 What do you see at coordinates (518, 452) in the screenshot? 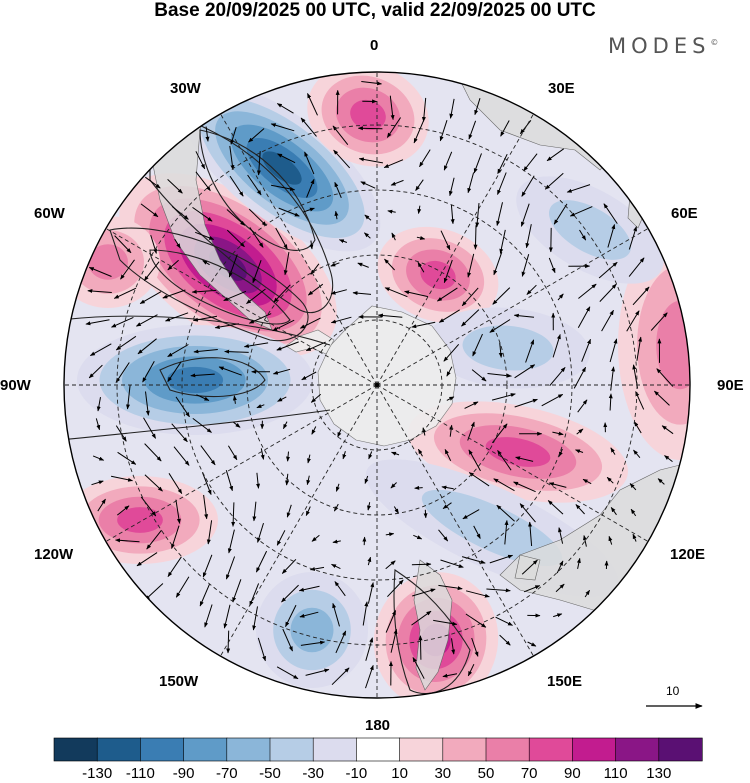
I see `anomaly-positive-110e` at bounding box center [518, 452].